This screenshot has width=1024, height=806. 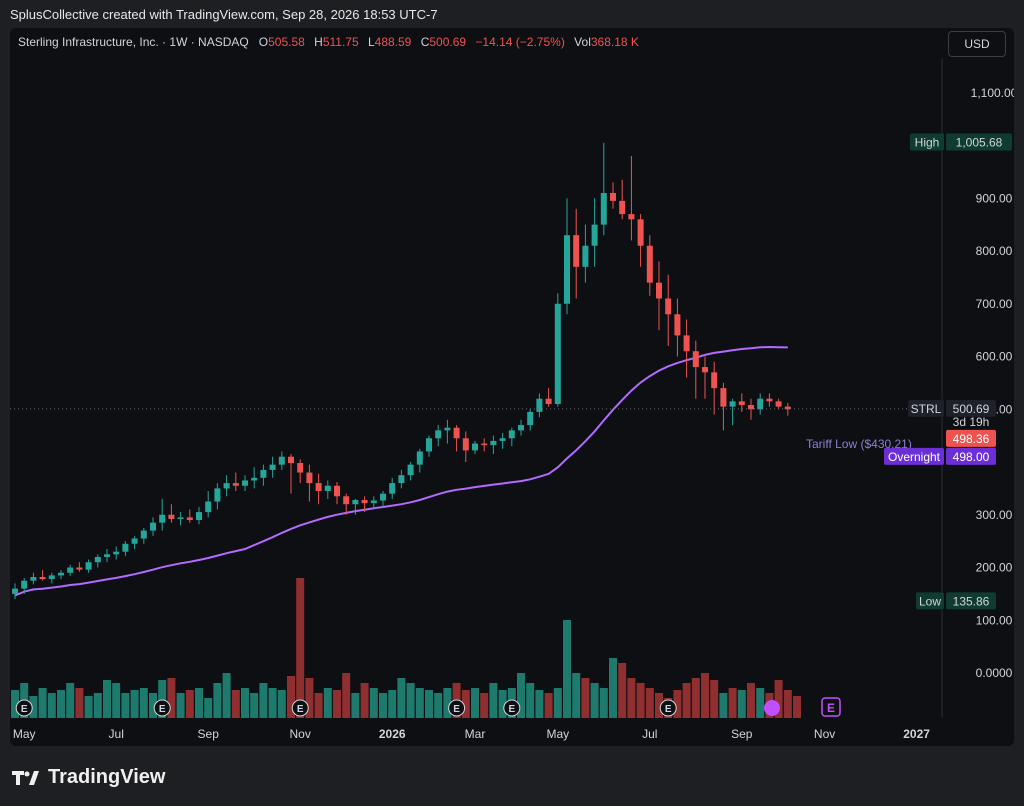 I want to click on volume-value: 368.18 K, so click(x=614, y=42).